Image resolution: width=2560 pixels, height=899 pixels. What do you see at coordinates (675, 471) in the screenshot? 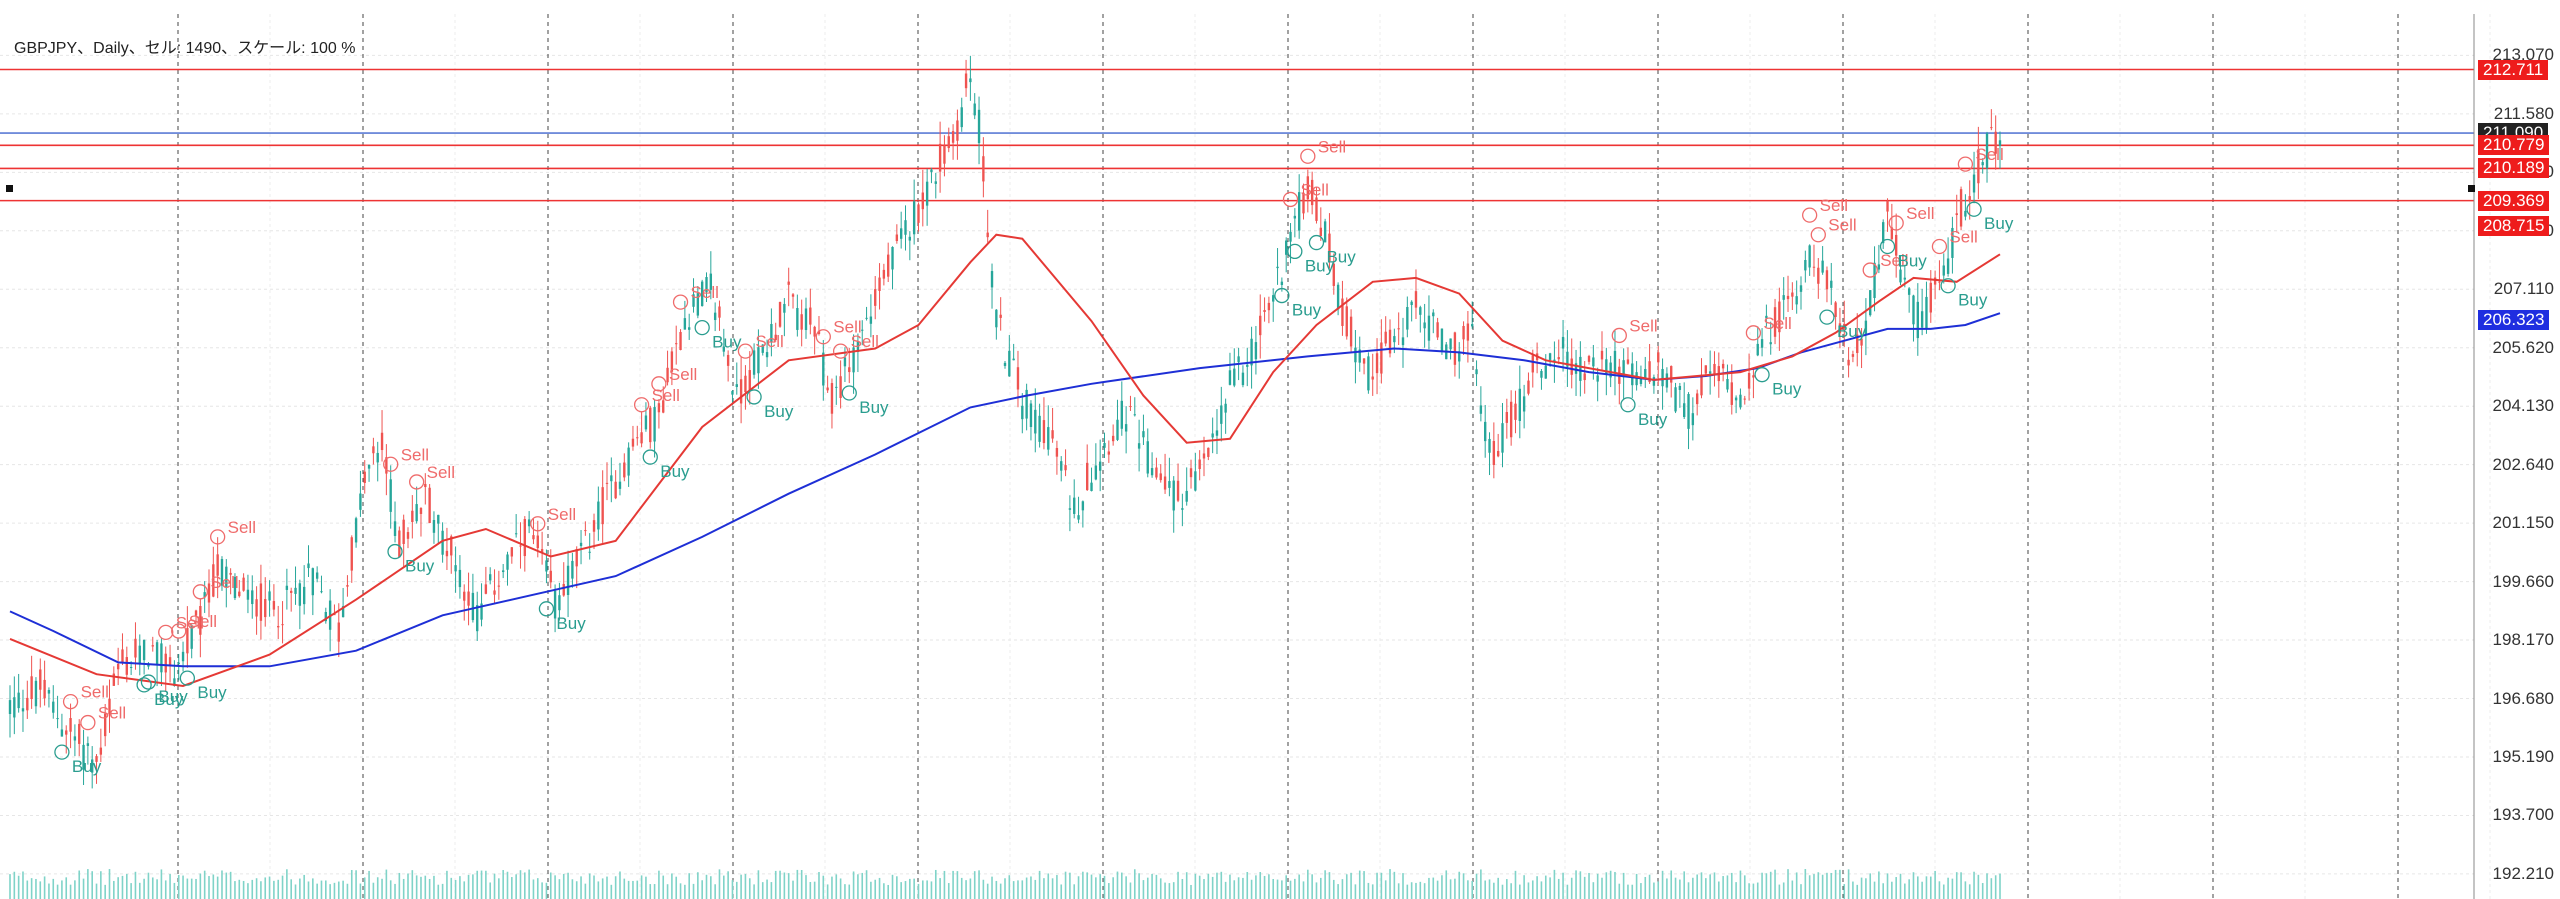
I see `signal-label: Buy` at bounding box center [675, 471].